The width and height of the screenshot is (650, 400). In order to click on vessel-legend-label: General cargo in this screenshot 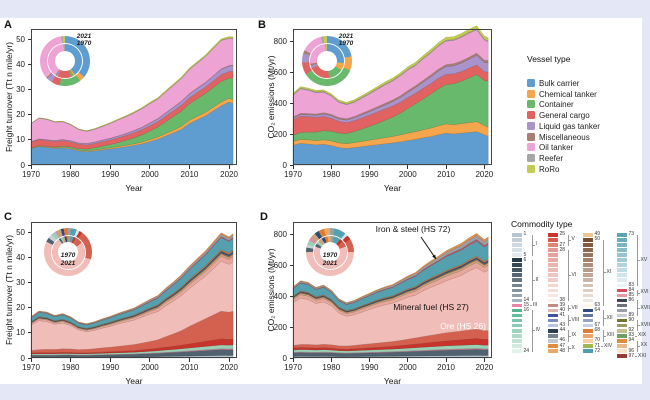, I will do `click(564, 116)`.